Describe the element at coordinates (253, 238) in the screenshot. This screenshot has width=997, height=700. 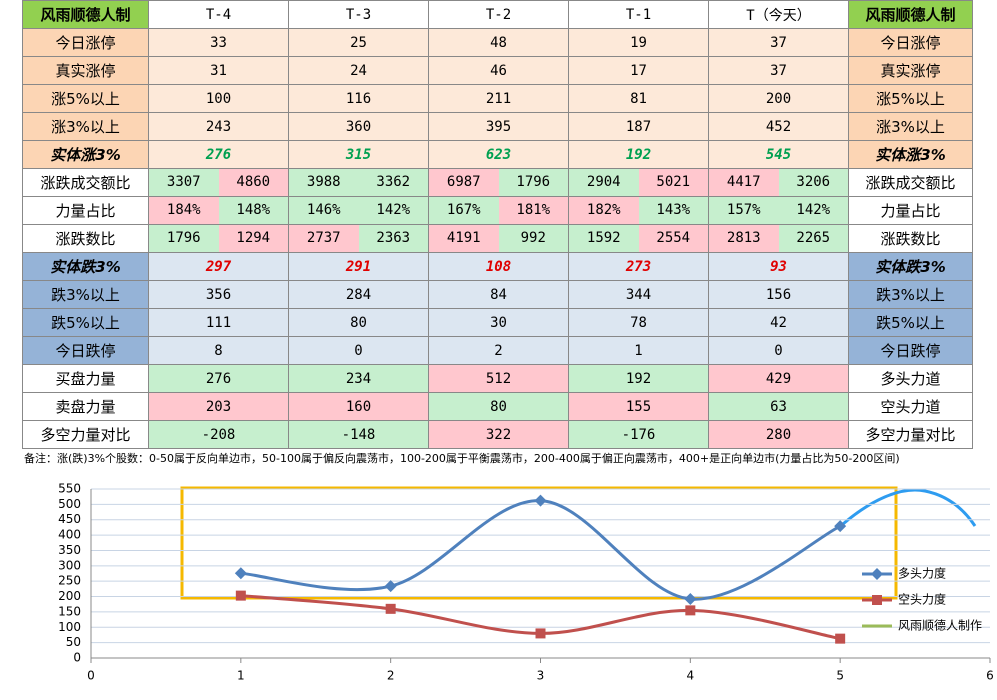
I see `value-cell: 1294` at that location.